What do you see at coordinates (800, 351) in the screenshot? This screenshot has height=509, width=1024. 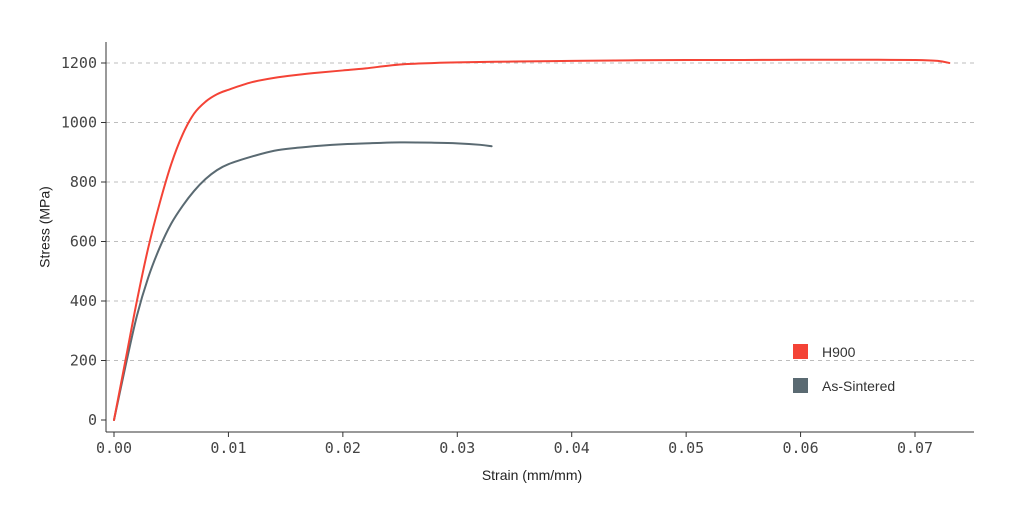 I see `legend-swatch-h900` at bounding box center [800, 351].